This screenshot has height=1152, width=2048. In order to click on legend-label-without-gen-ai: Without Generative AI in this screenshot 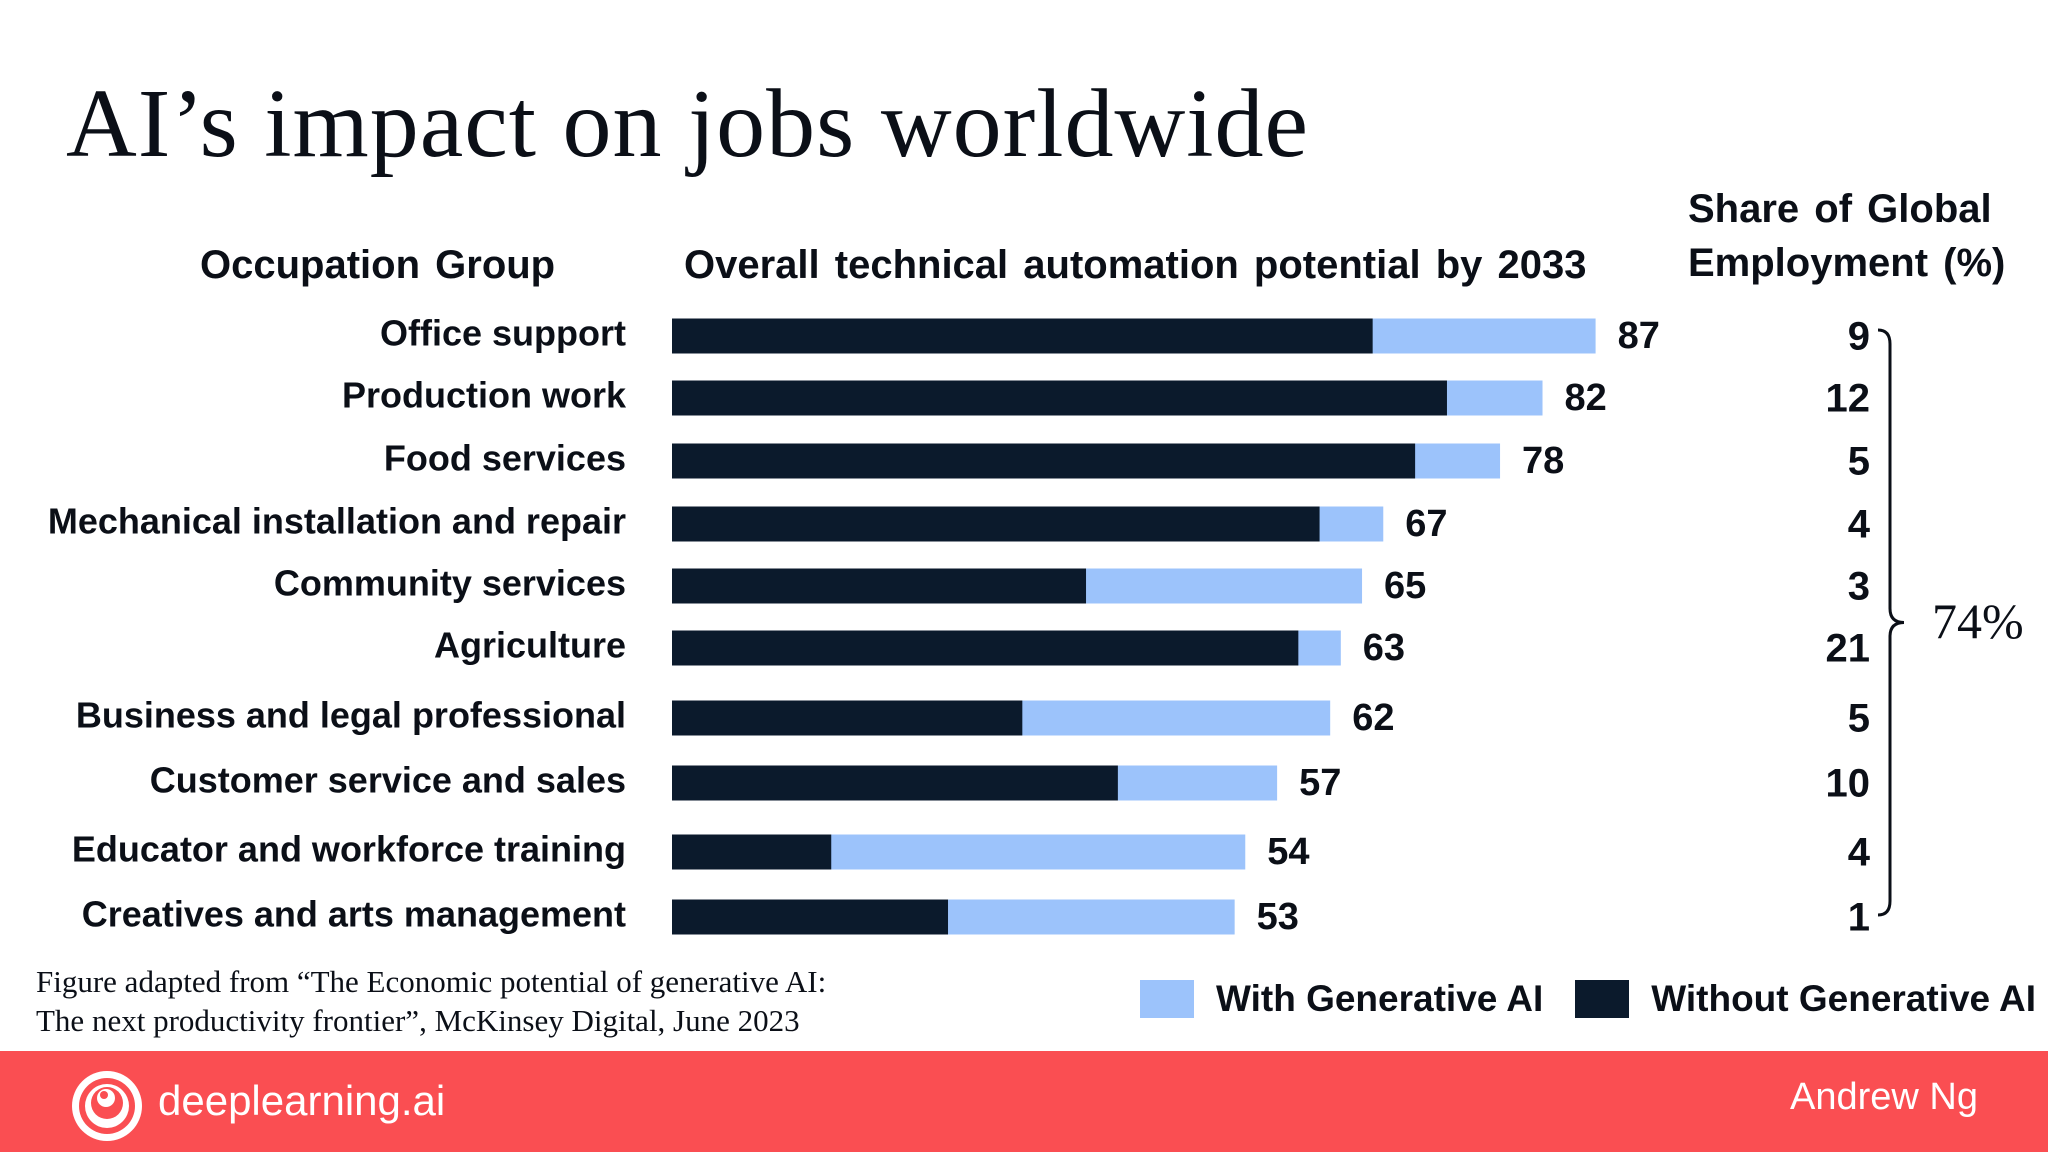, I will do `click(1844, 998)`.